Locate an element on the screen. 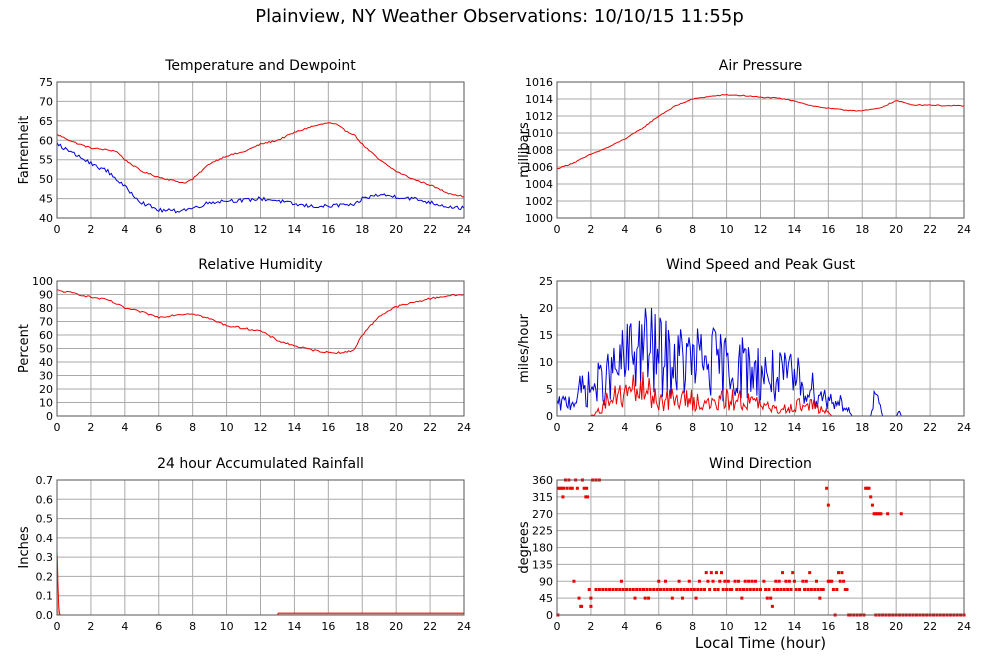 This screenshot has height=659, width=999. y-tick-label: 225 is located at coordinates (542, 531).